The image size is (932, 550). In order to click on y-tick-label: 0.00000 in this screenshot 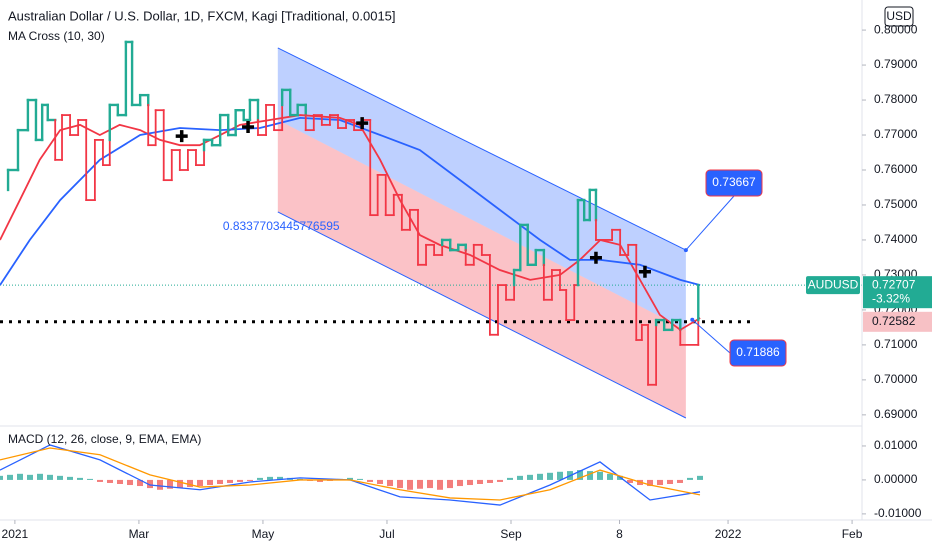, I will do `click(896, 479)`.